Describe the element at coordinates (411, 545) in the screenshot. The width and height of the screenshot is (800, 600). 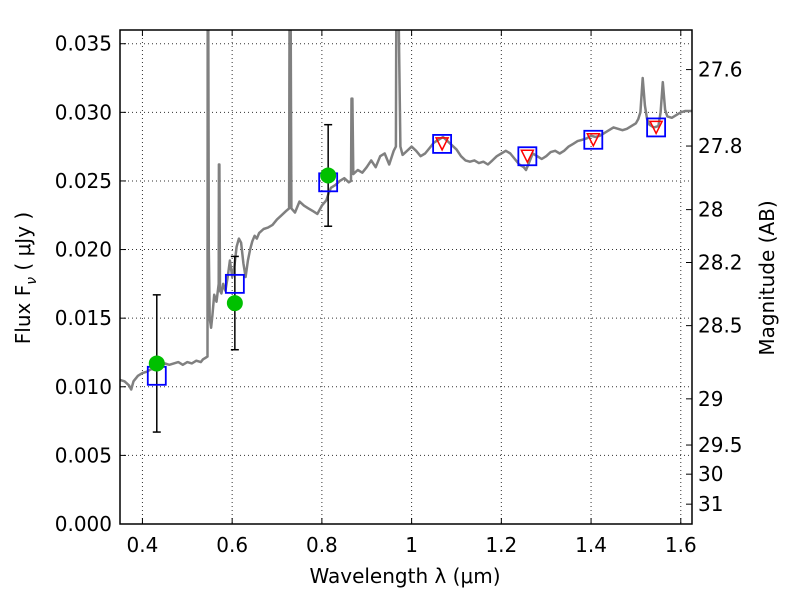
I see `x-tick-label: 1` at that location.